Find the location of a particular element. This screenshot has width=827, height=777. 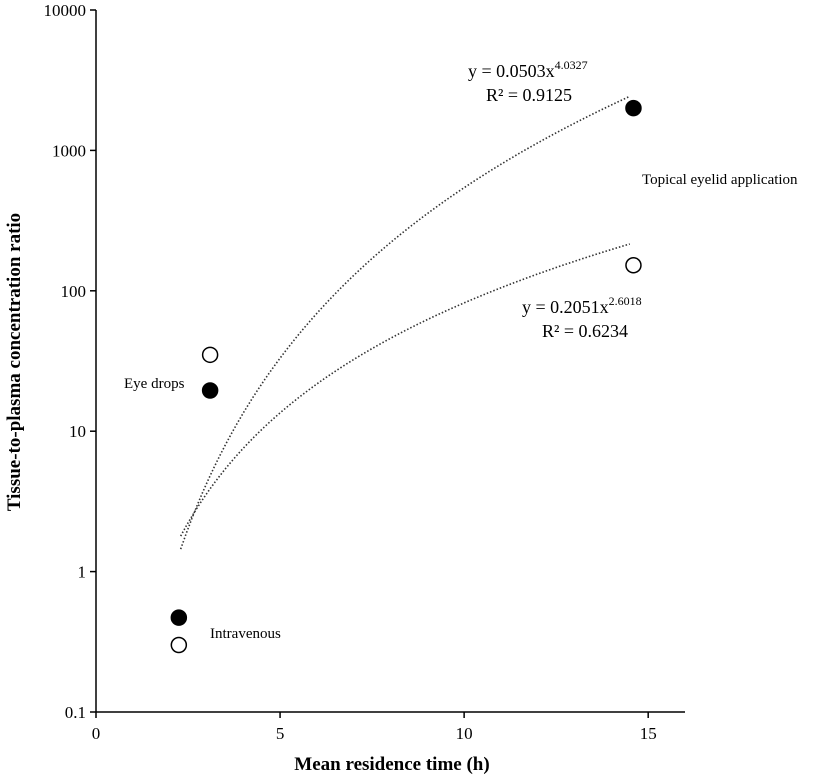

y-tick-label: 1 is located at coordinates (82, 572).